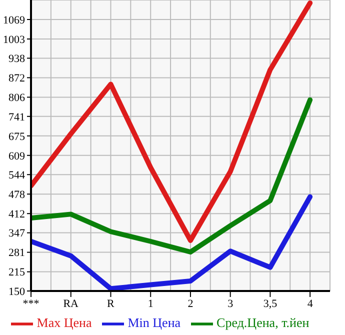  Describe the element at coordinates (16, 253) in the screenshot. I see `y-tick-label: 281` at that location.